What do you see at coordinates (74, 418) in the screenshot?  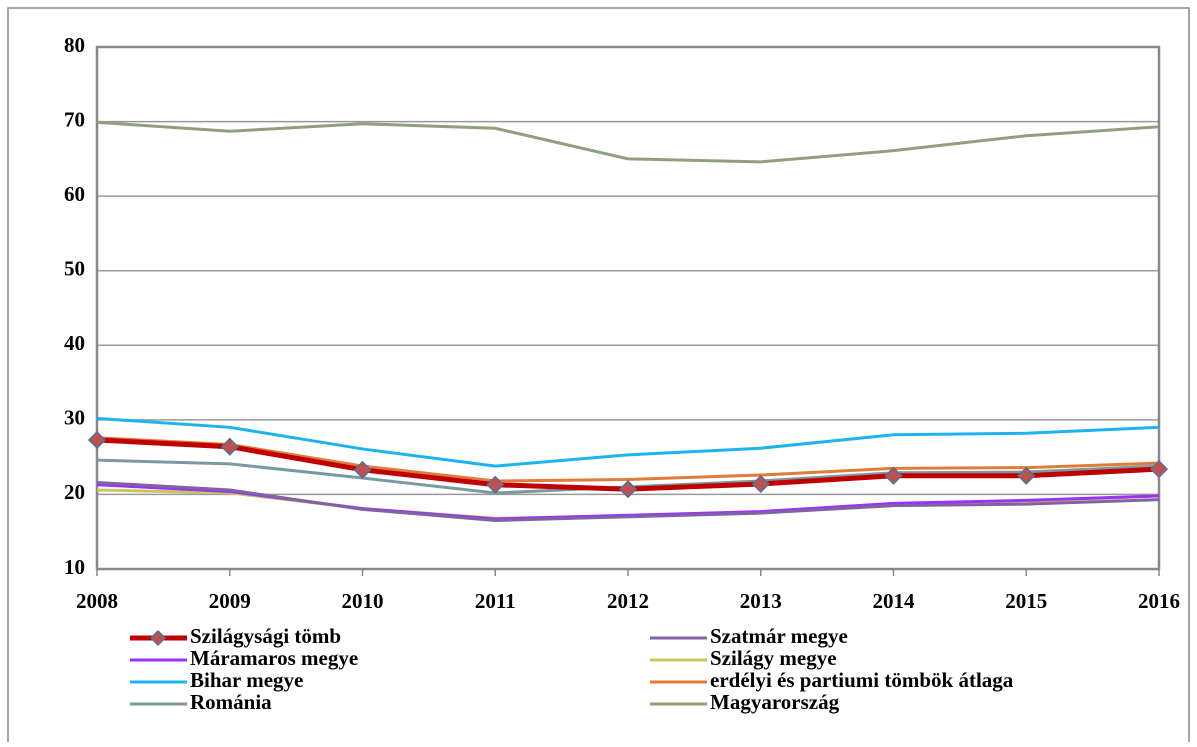 I see `y-tick-label: 30` at bounding box center [74, 418].